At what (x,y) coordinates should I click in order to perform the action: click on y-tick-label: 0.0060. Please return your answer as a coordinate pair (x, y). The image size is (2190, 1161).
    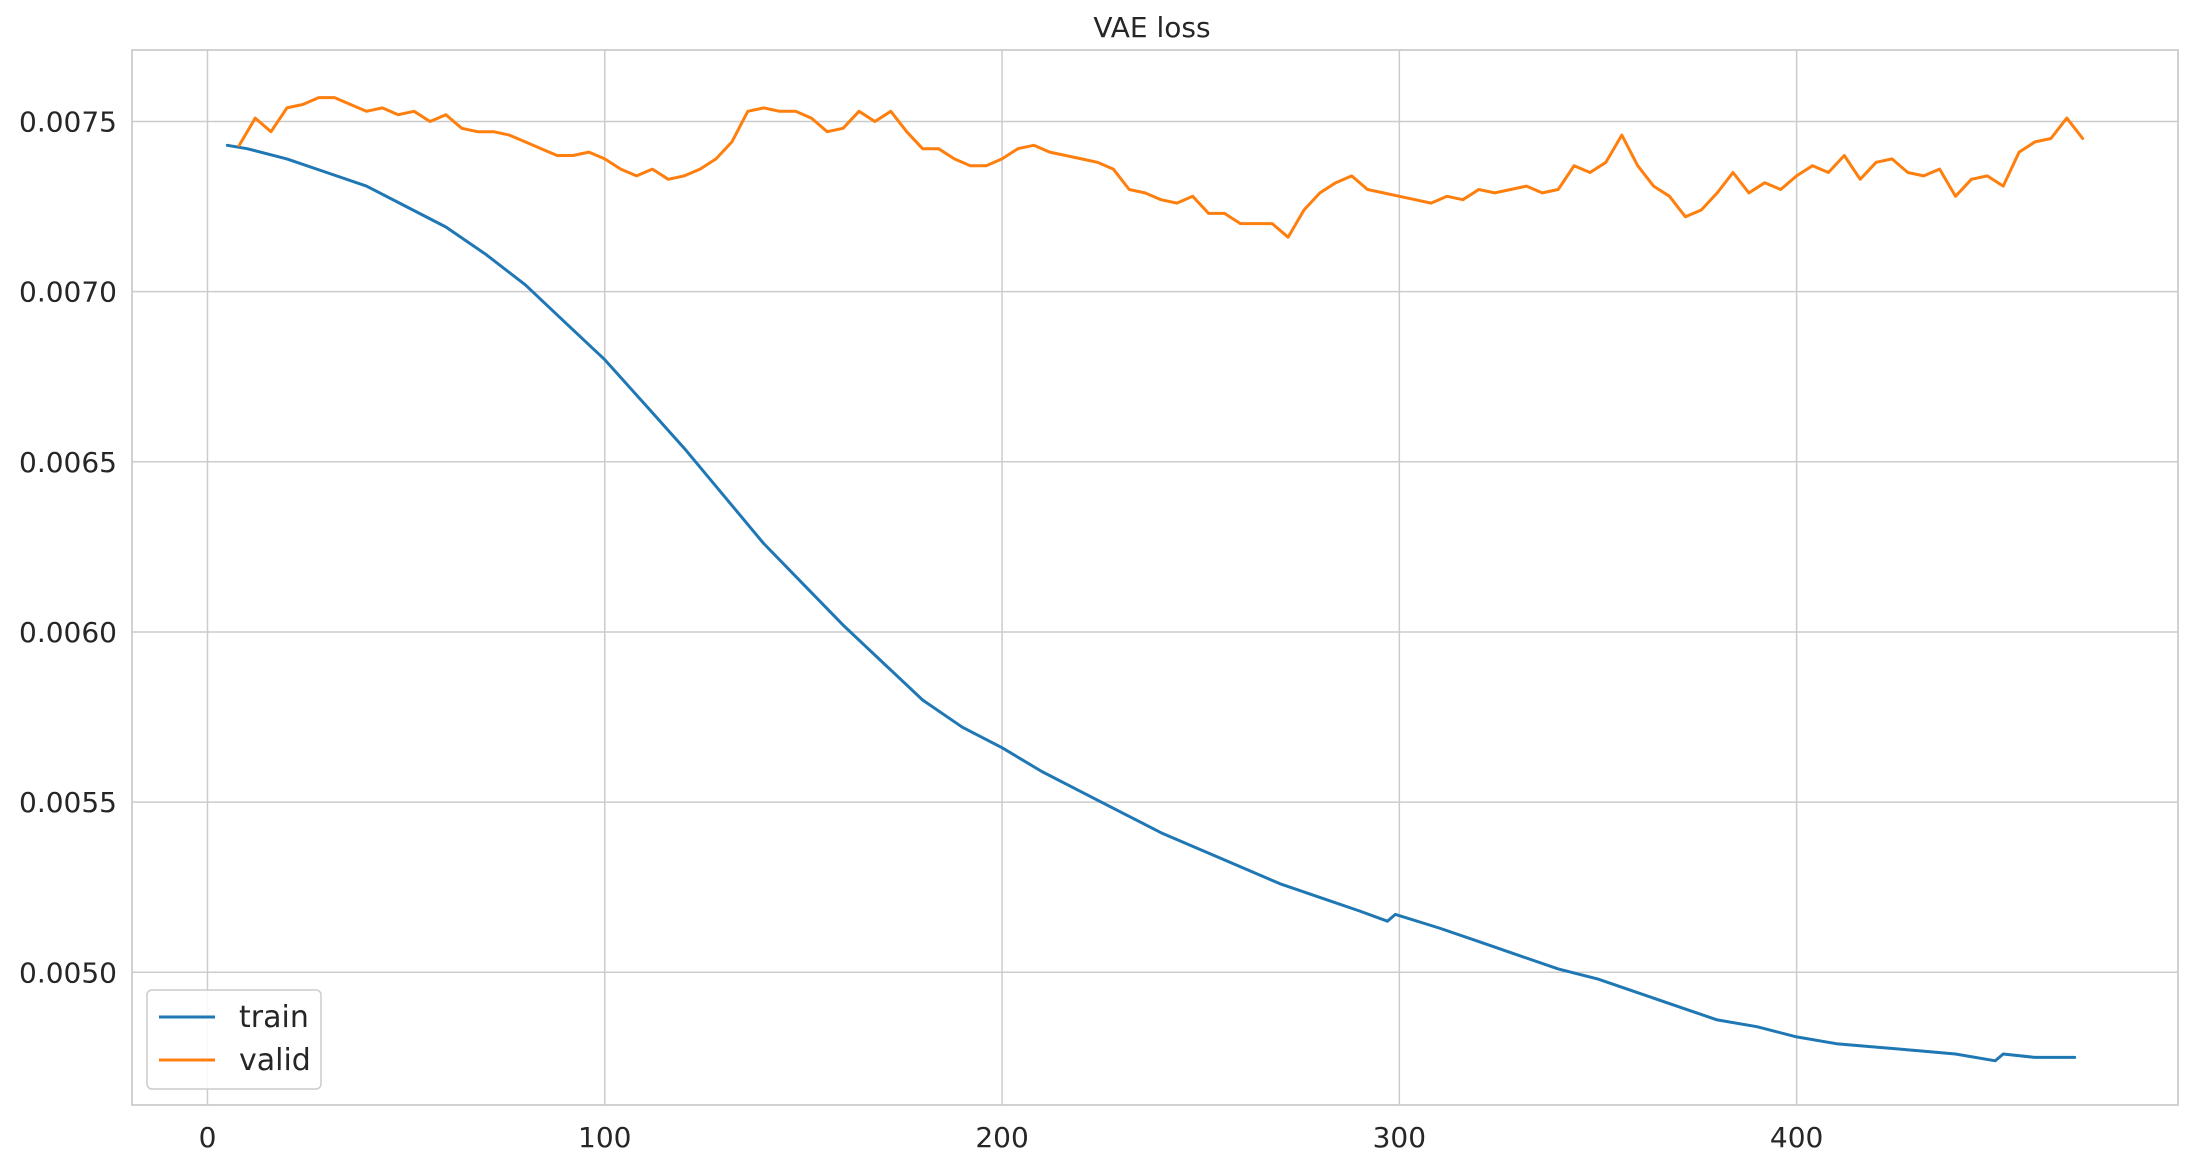
    Looking at the image, I should click on (68, 632).